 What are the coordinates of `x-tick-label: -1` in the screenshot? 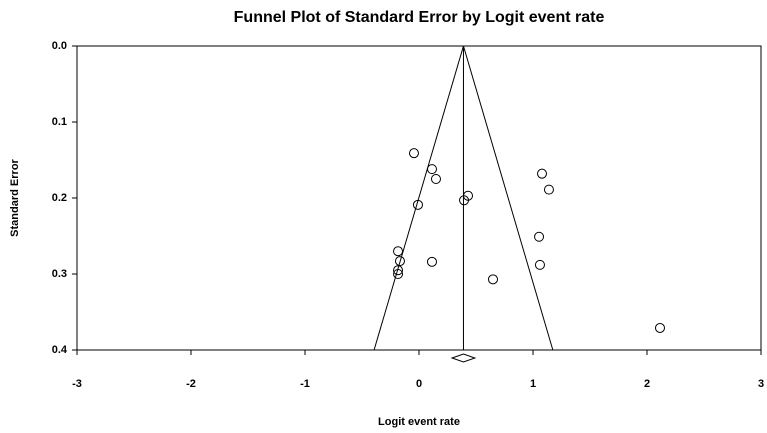 It's located at (305, 384).